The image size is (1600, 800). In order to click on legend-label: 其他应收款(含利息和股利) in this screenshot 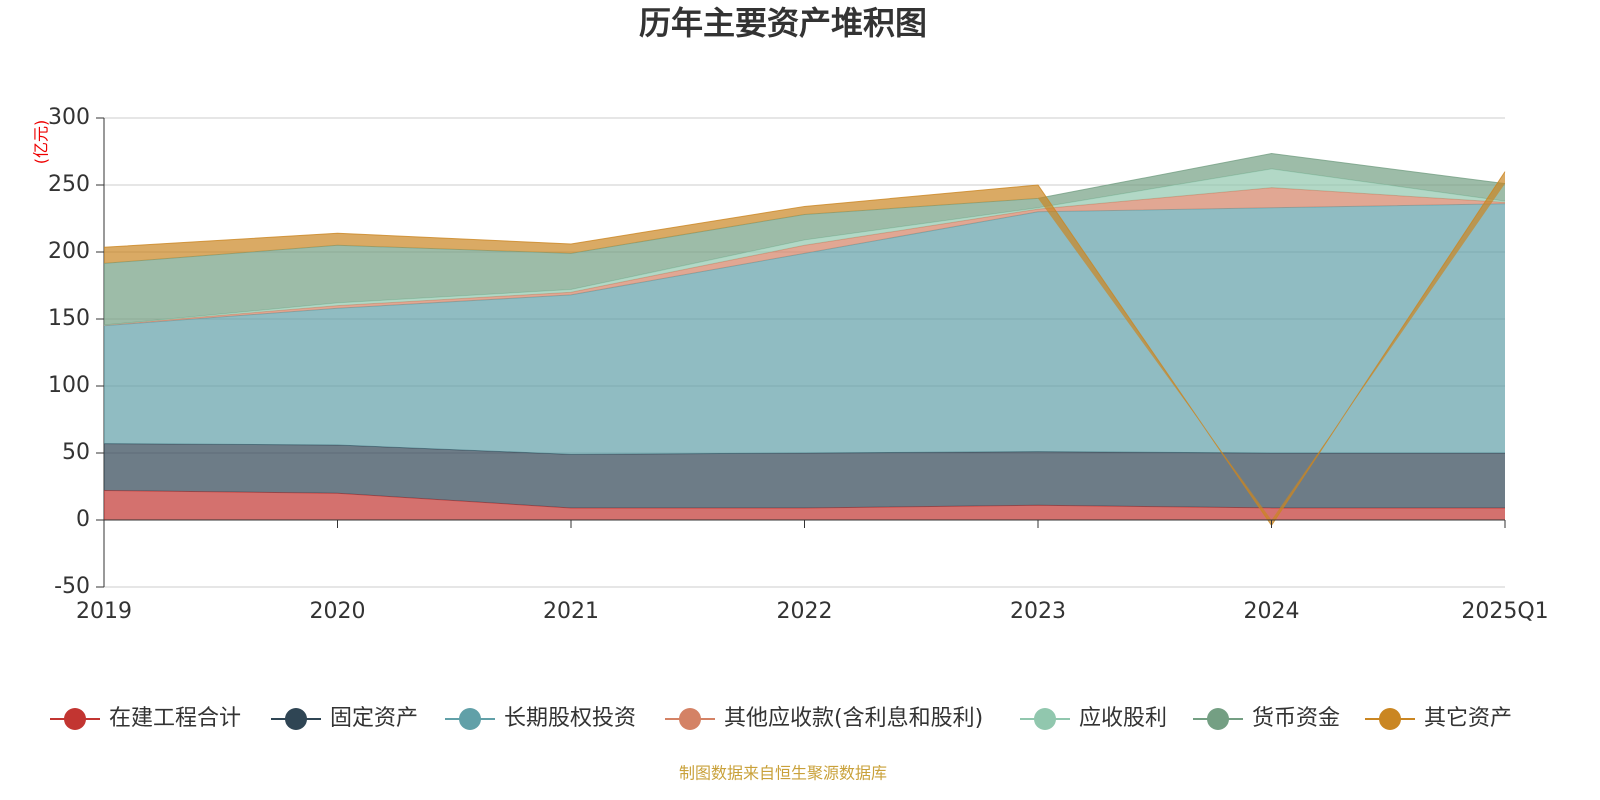, I will do `click(853, 718)`.